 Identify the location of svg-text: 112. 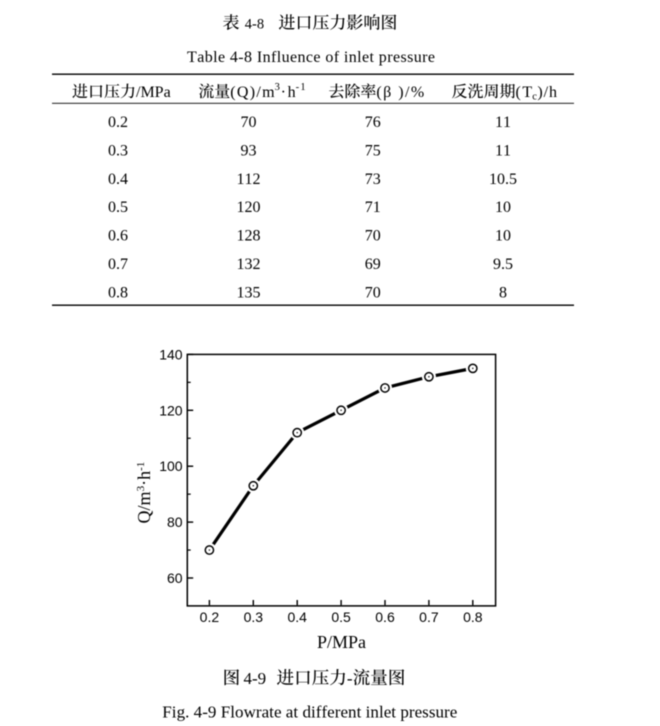
(249, 179).